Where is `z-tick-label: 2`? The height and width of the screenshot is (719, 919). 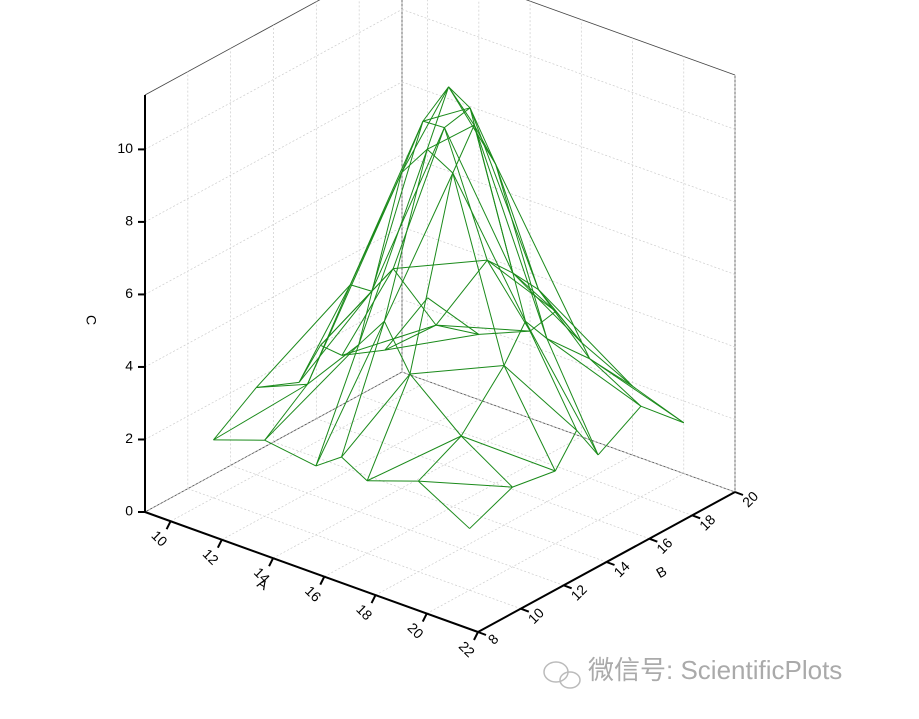
z-tick-label: 2 is located at coordinates (129, 438).